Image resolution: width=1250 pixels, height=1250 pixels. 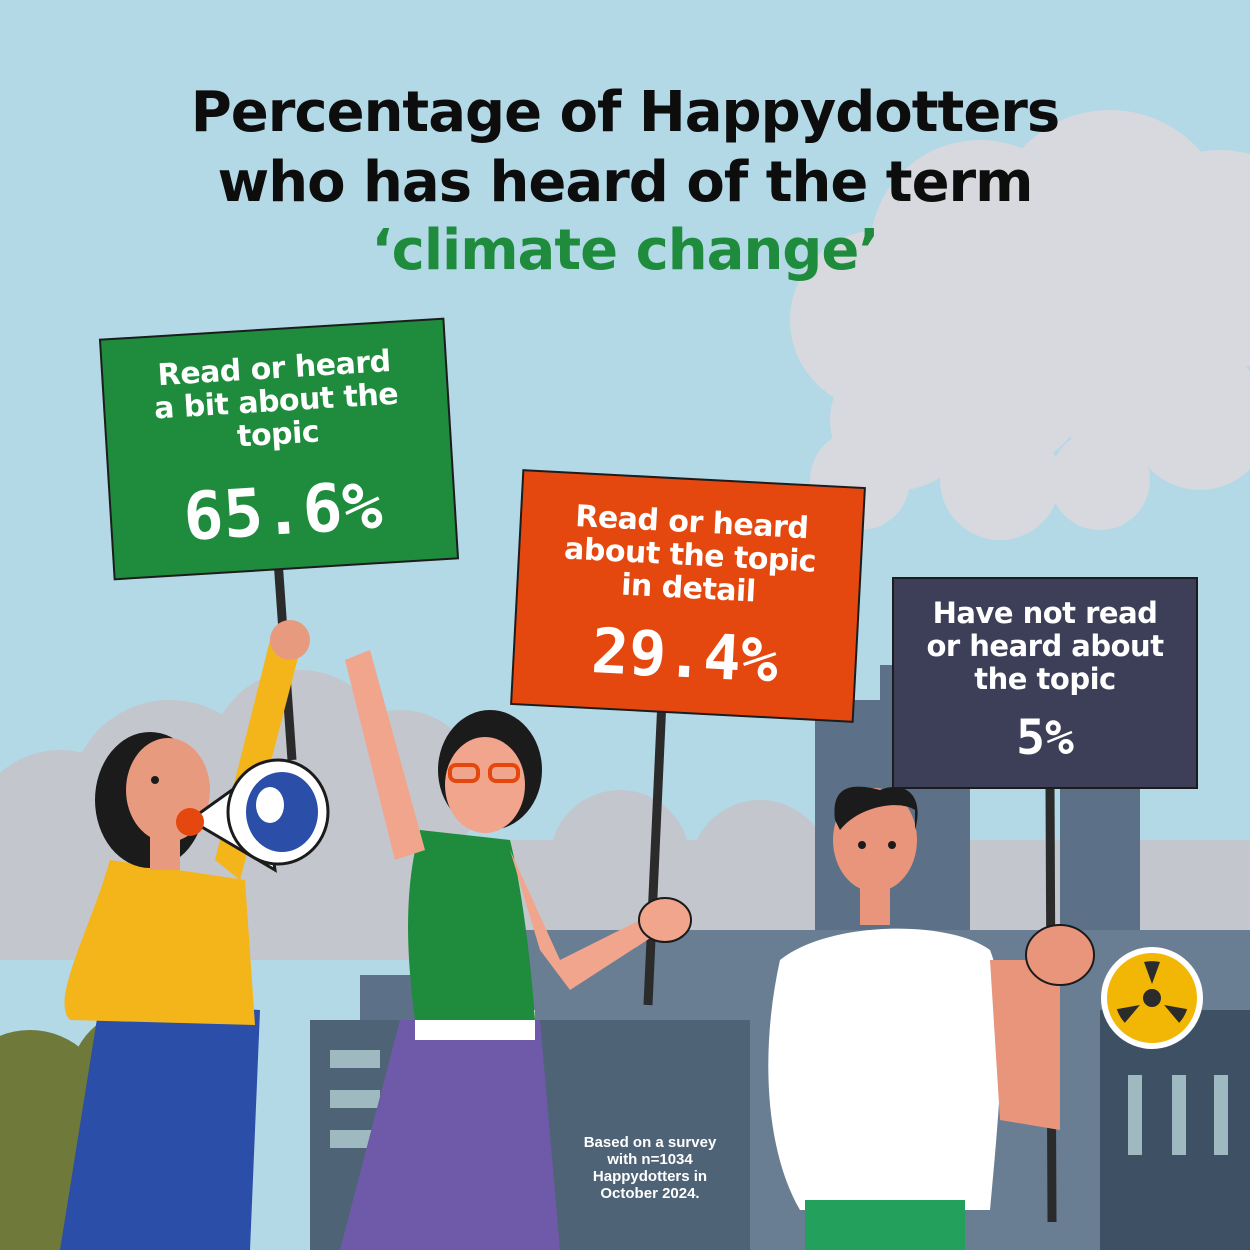 What do you see at coordinates (1045, 613) in the screenshot?
I see `sign-label-line: Have not read` at bounding box center [1045, 613].